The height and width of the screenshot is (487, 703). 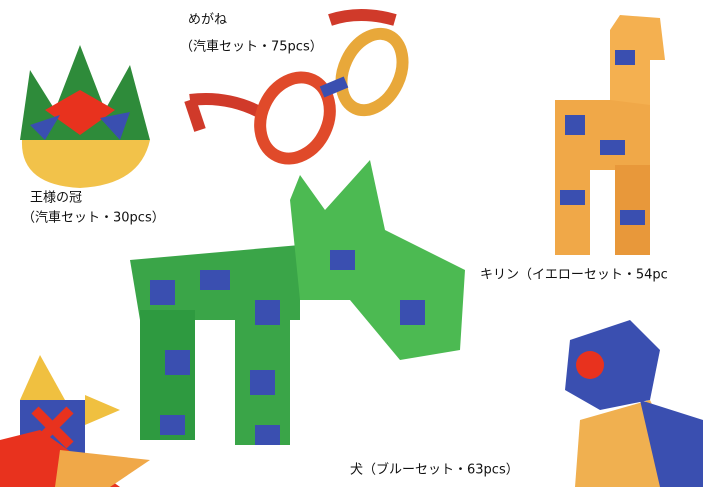 What do you see at coordinates (610, 135) in the screenshot?
I see `giraffe` at bounding box center [610, 135].